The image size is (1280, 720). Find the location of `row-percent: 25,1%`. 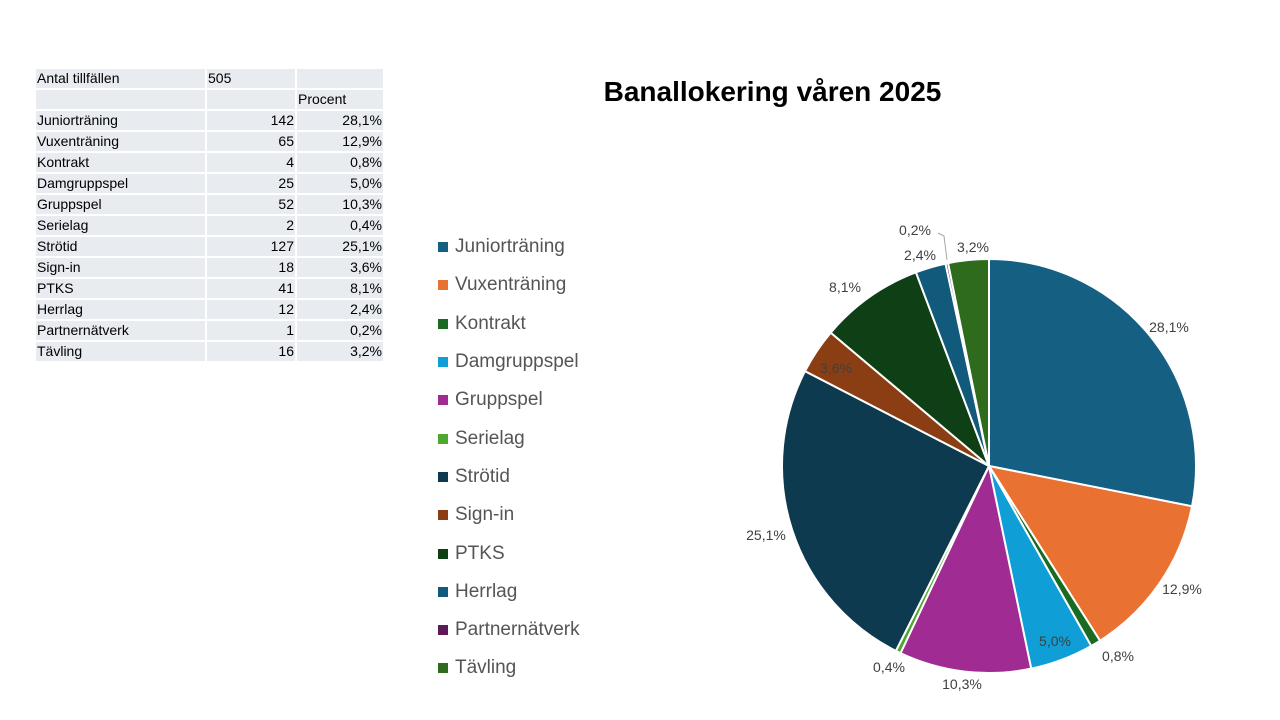

row-percent: 25,1% is located at coordinates (341, 247).